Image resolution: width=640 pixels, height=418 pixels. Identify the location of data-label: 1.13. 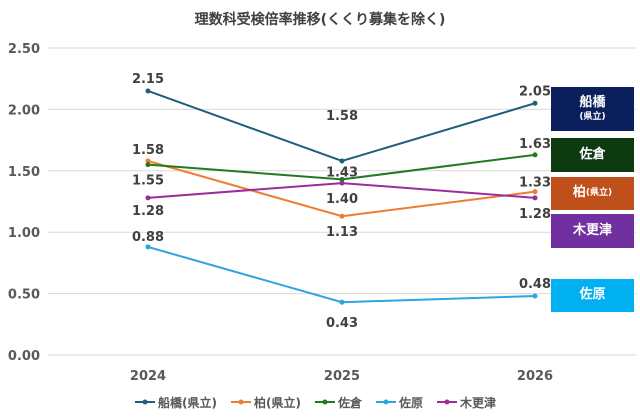
(342, 232).